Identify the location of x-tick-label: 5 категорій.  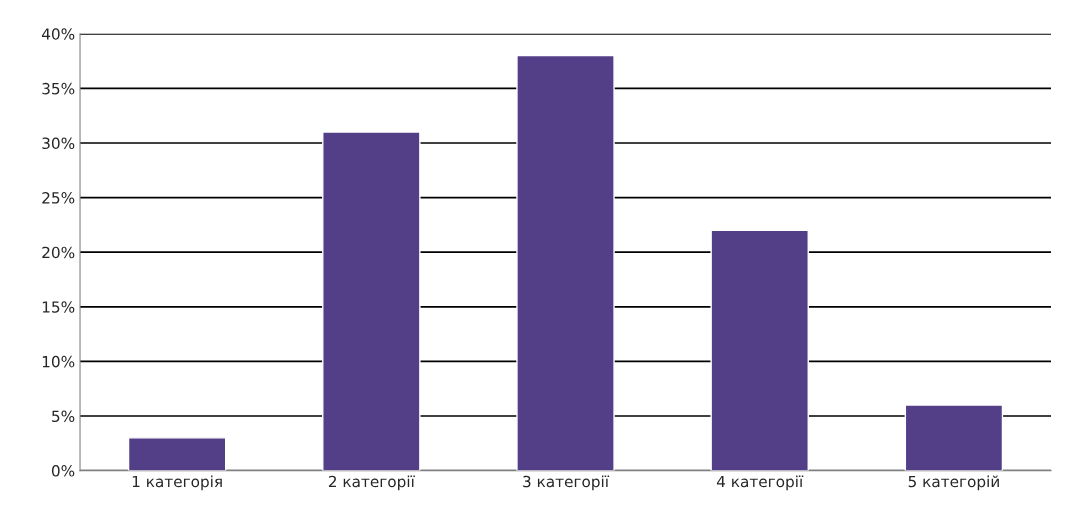
(953, 483).